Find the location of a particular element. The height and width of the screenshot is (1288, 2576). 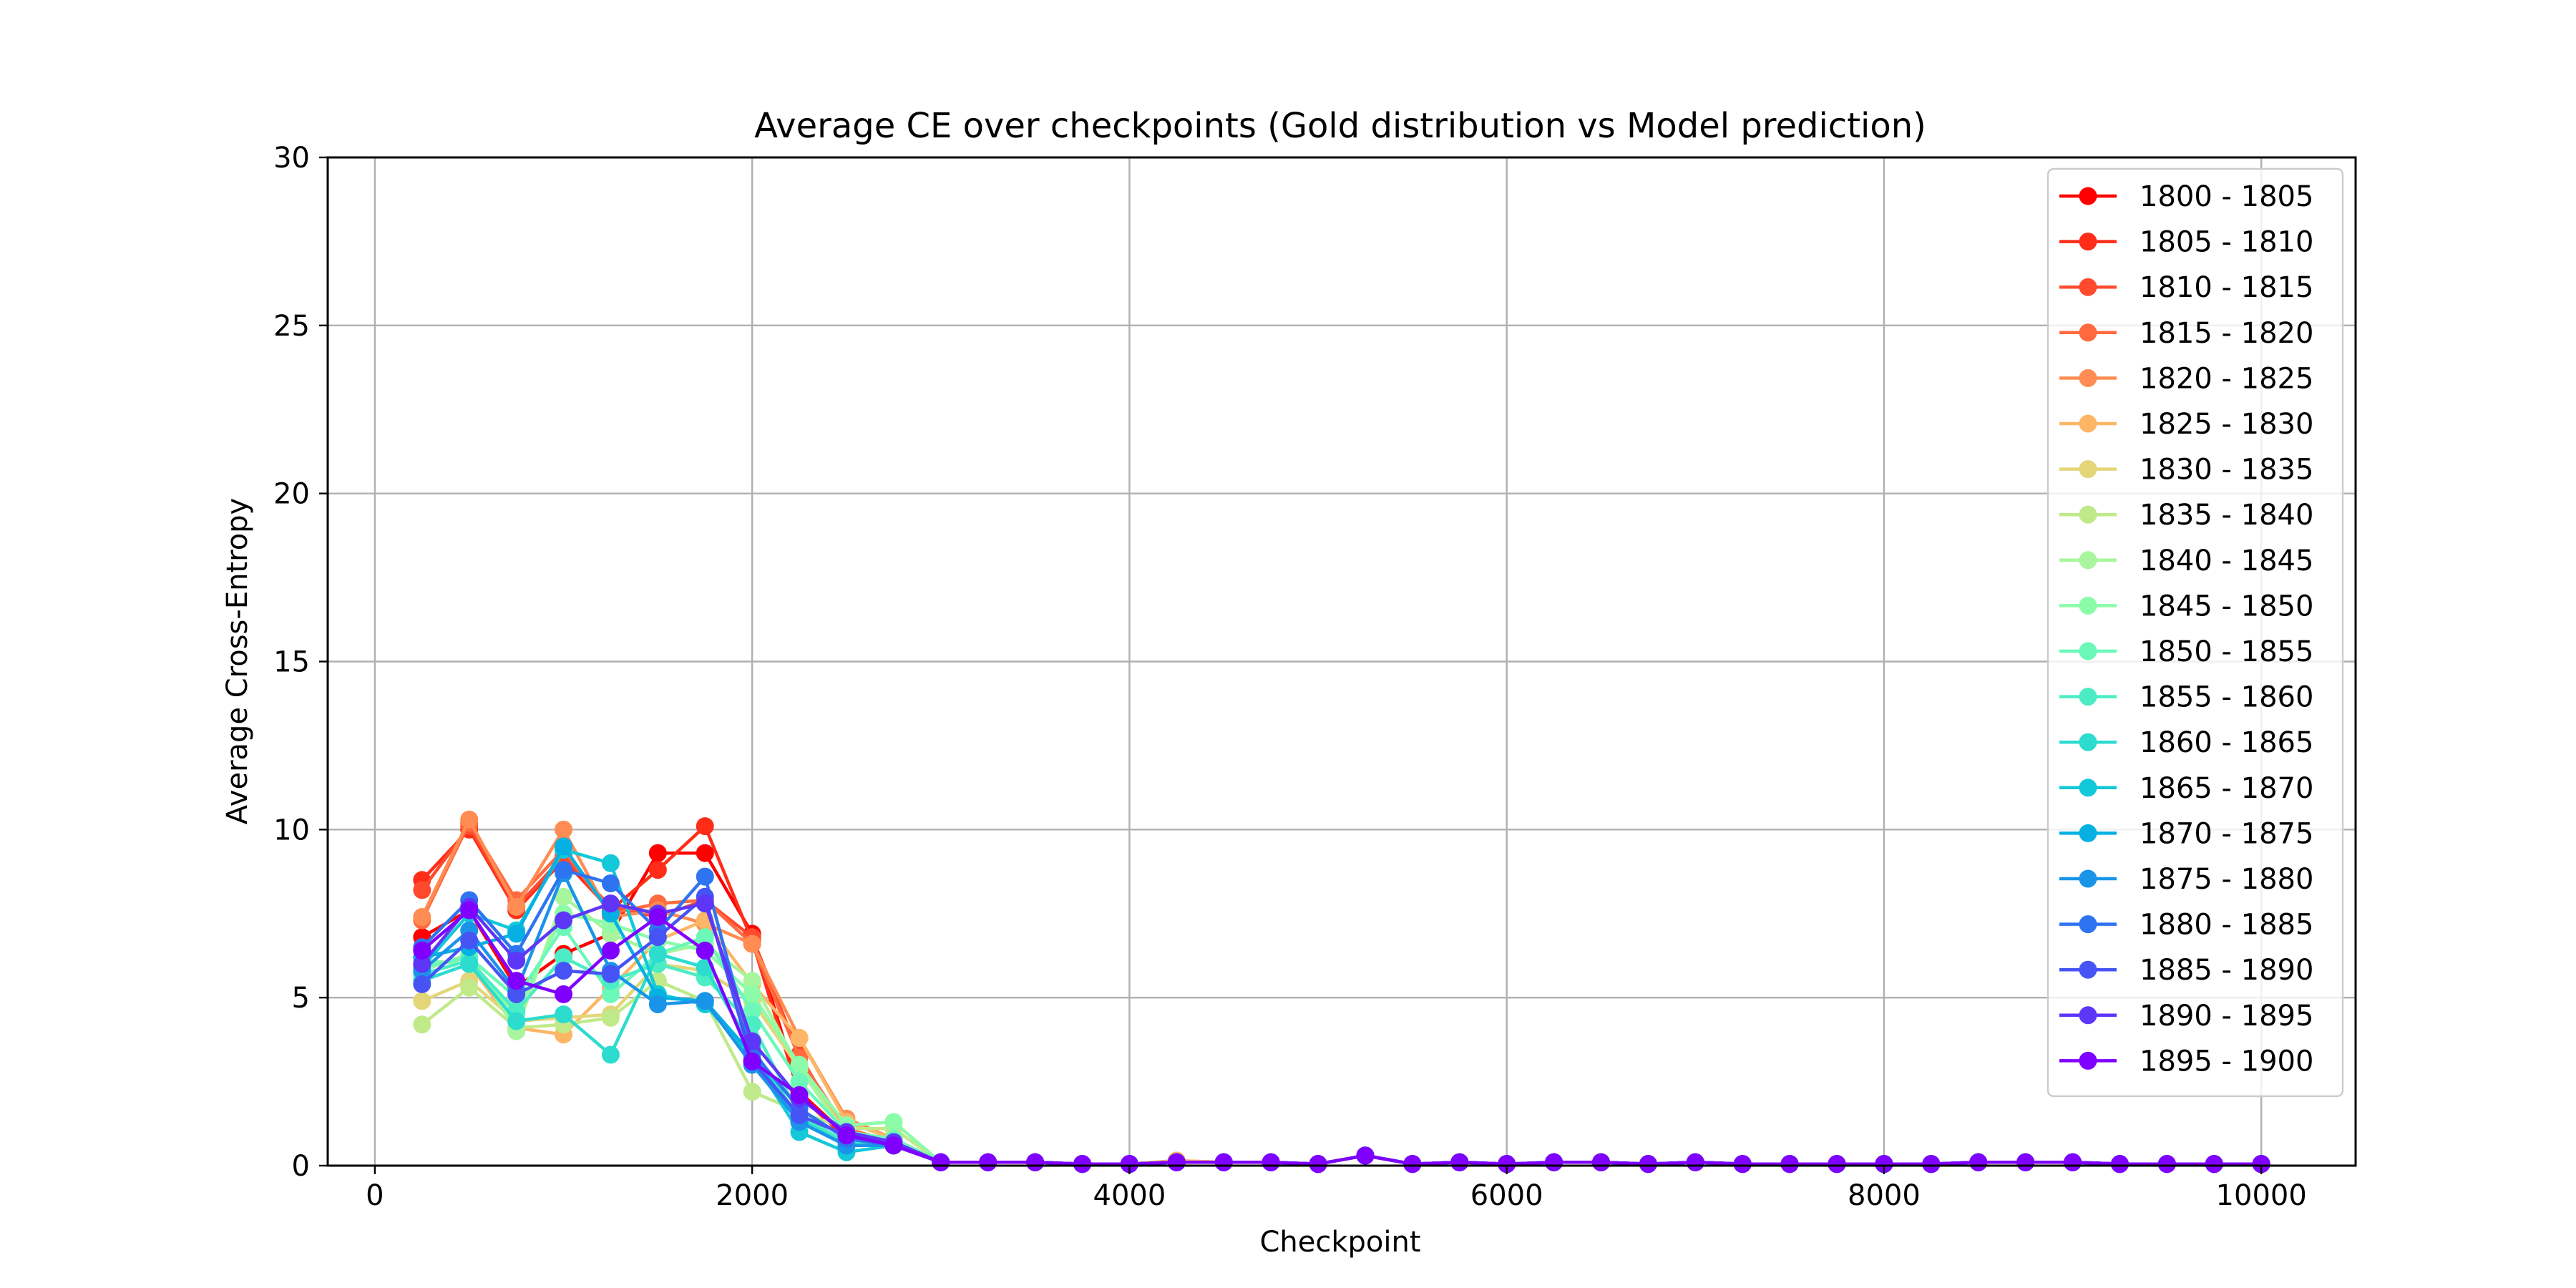

legend-item: 1895 - 1900 is located at coordinates (2186, 1061).